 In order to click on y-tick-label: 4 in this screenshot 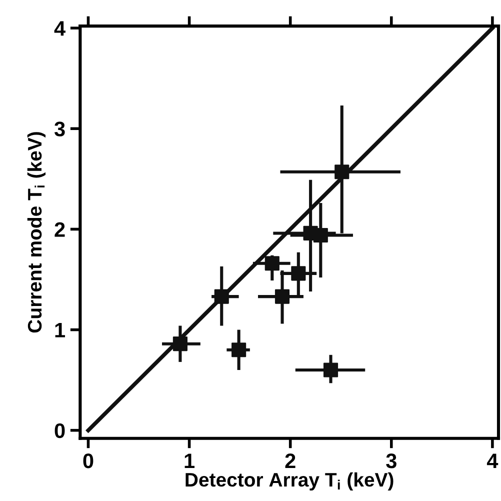, I will do `click(60, 28)`.